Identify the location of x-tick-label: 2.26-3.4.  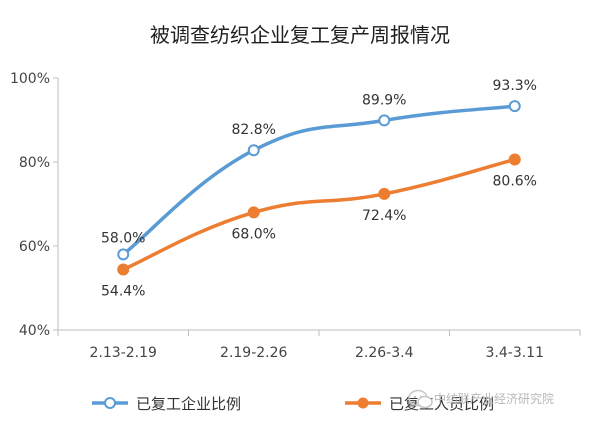
(384, 353).